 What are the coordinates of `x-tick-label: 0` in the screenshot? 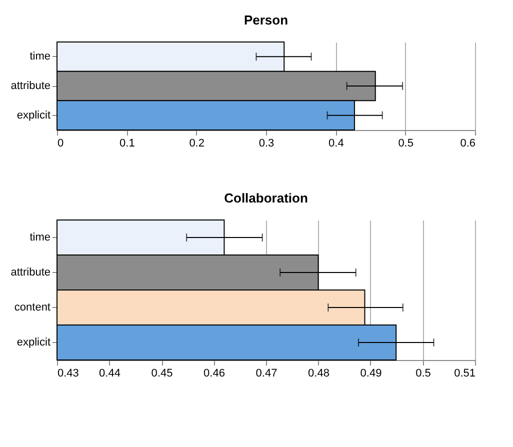 It's located at (61, 144).